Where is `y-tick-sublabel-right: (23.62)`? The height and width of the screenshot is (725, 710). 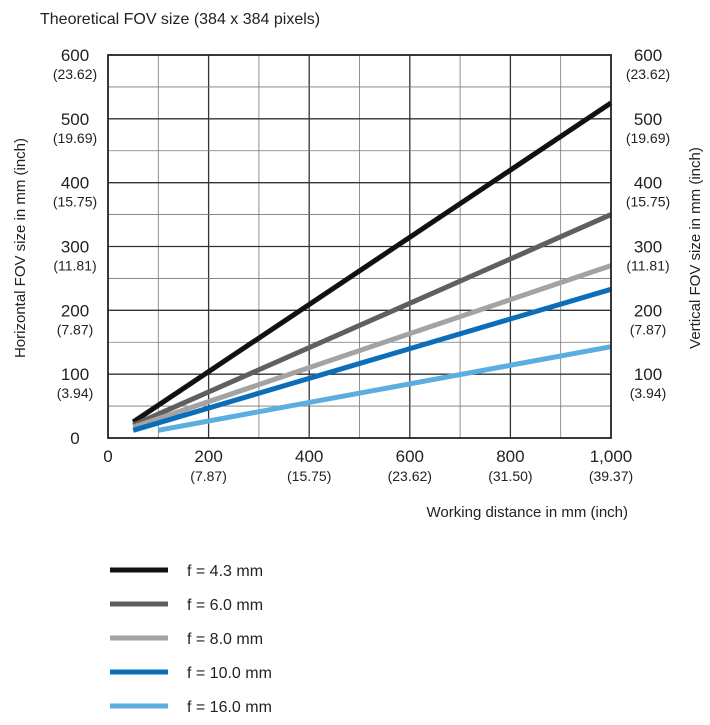
y-tick-sublabel-right: (23.62) is located at coordinates (648, 74).